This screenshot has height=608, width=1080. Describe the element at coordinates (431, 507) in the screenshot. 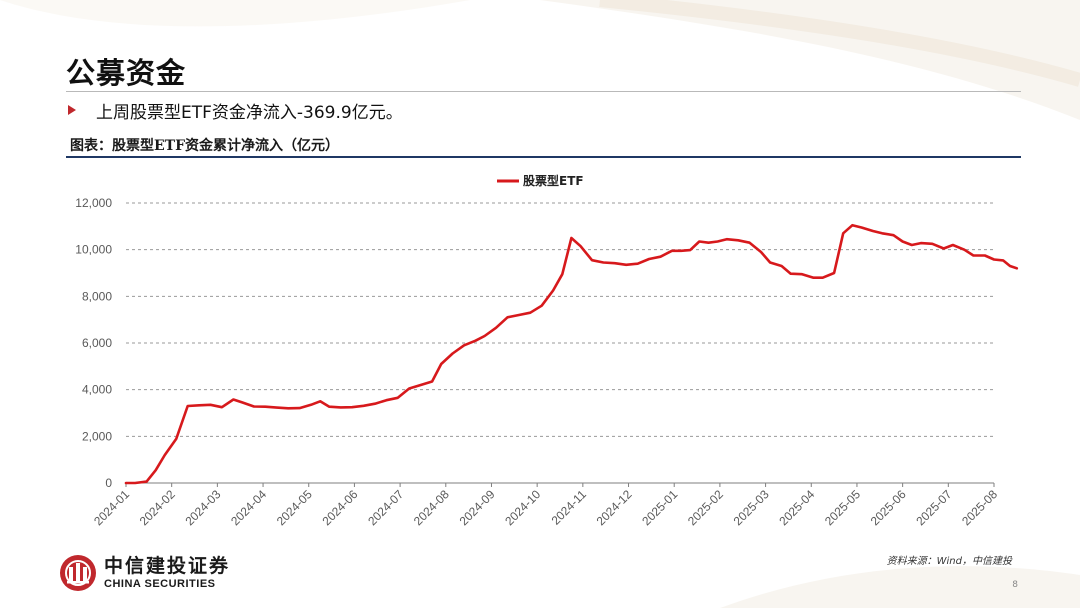

I see `x-tick-label: 2024-08` at that location.